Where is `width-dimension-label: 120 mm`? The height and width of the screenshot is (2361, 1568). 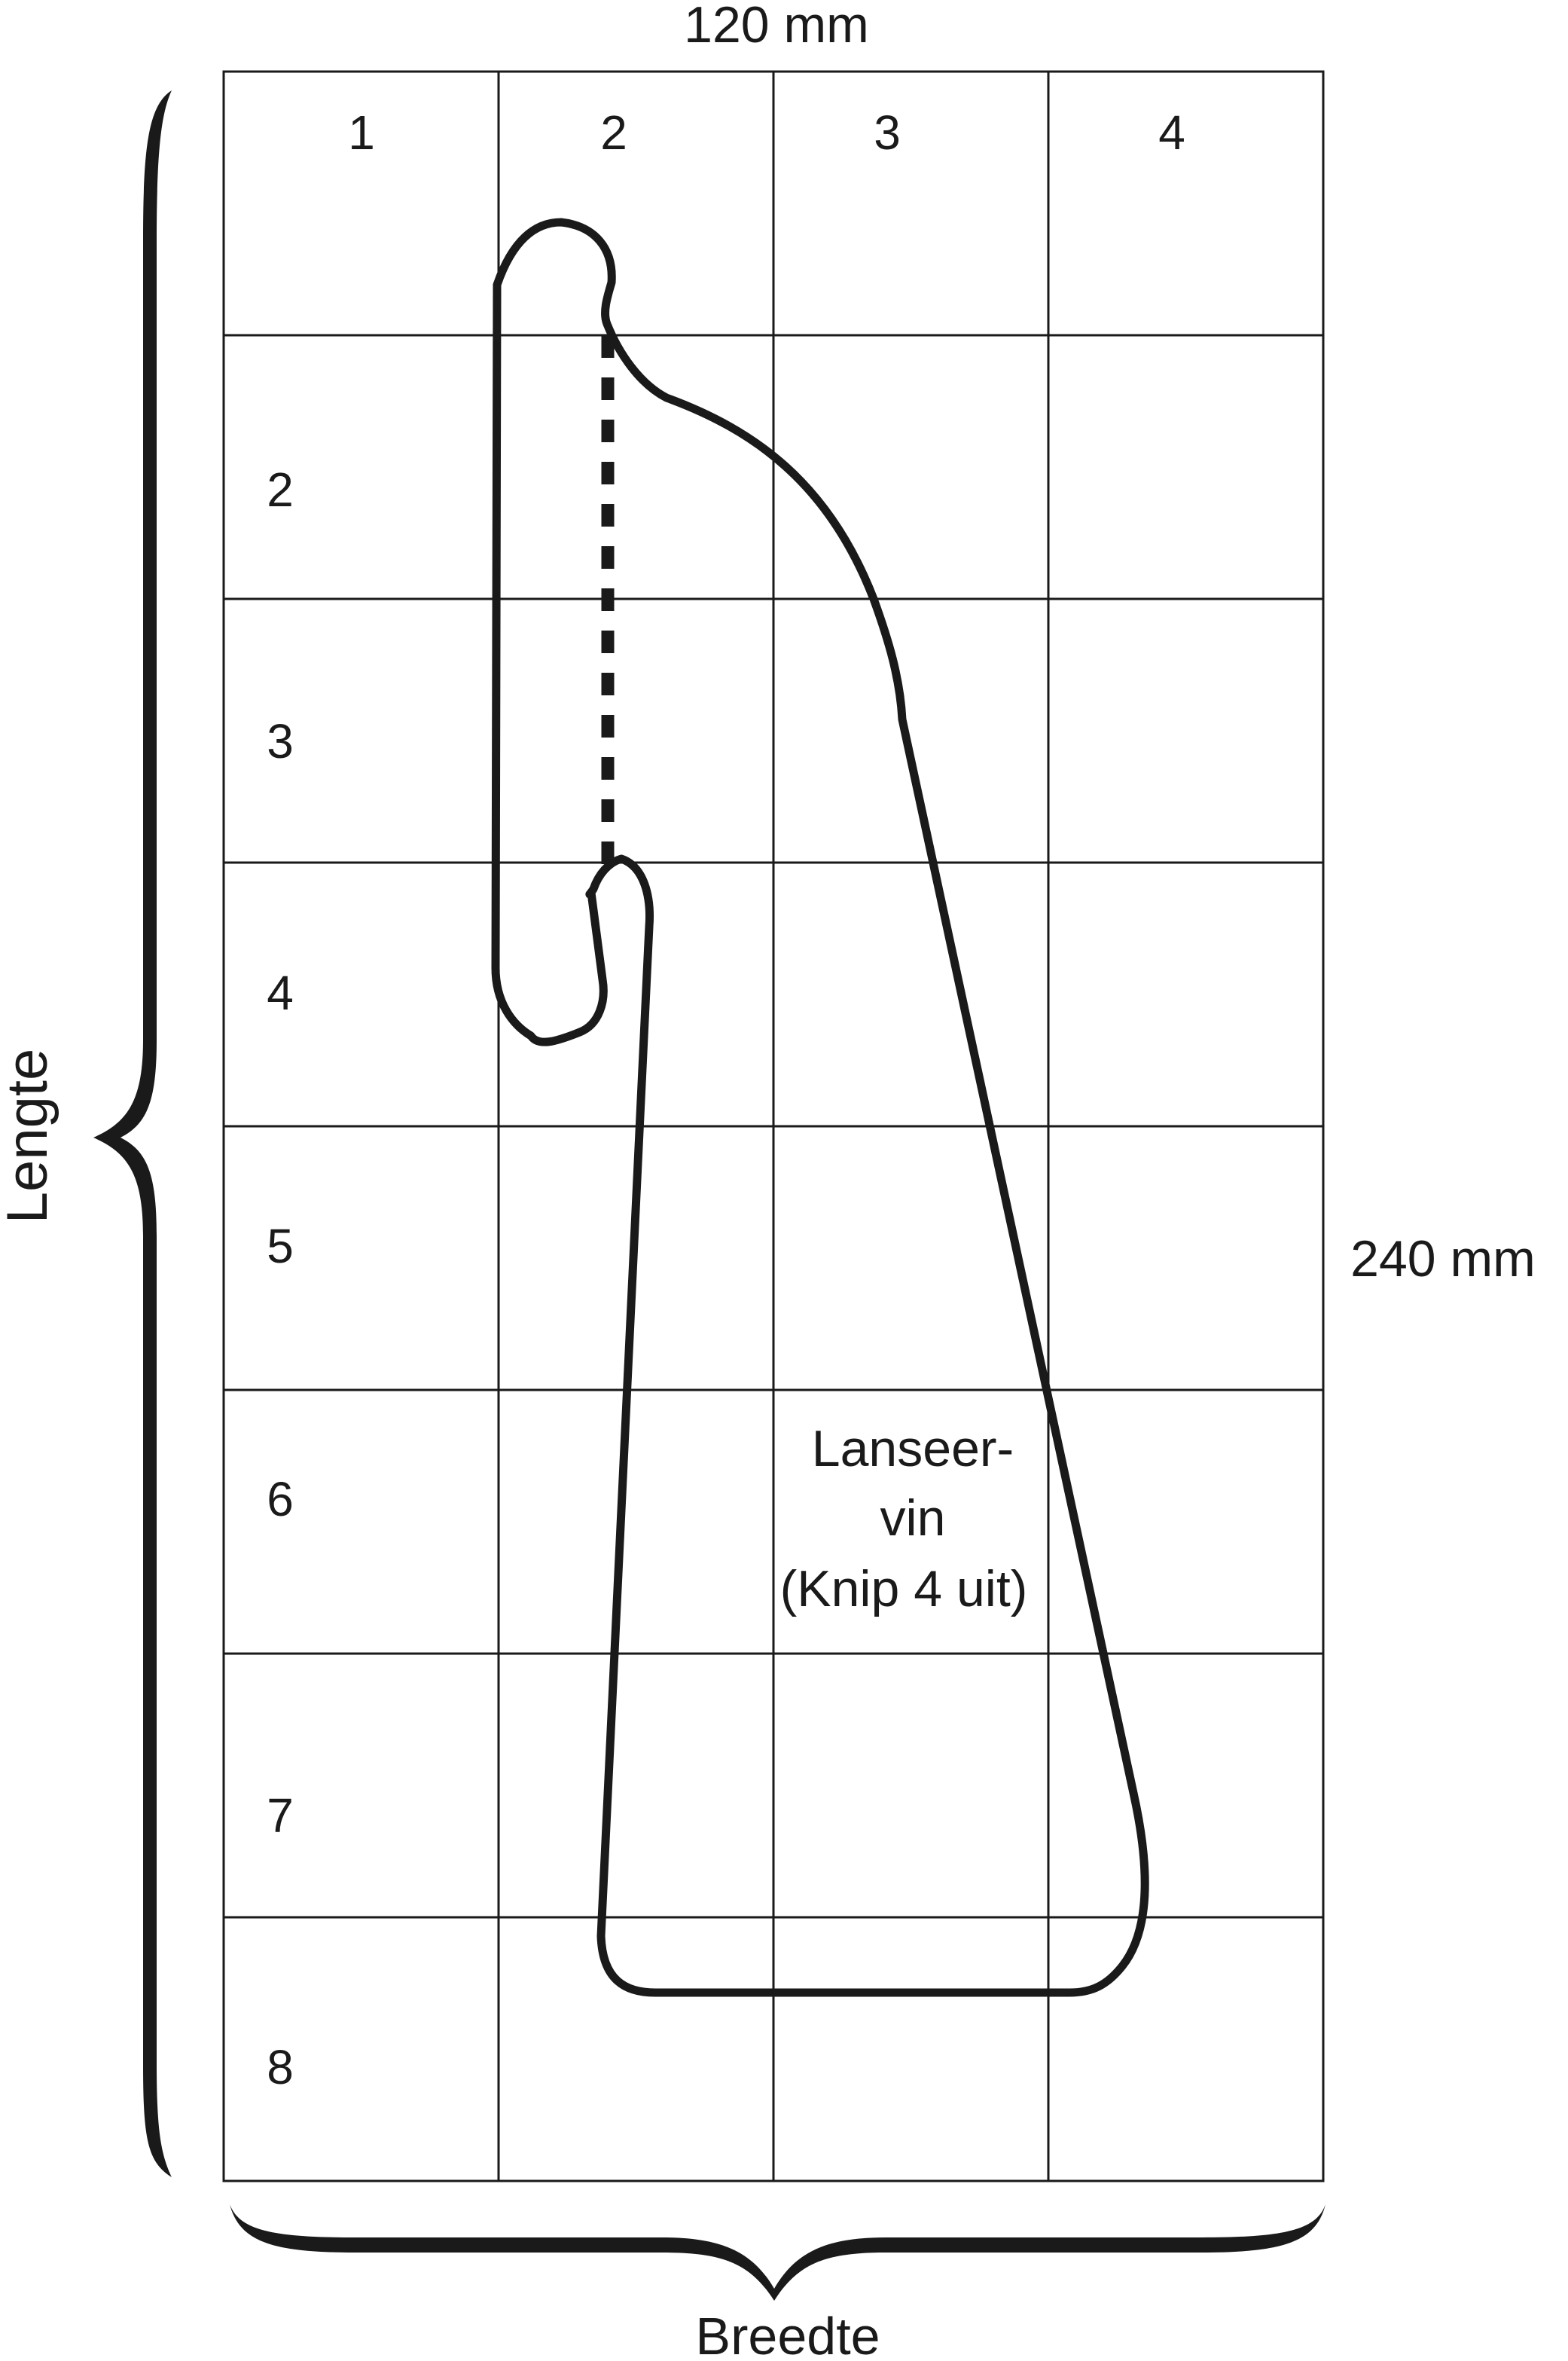 width-dimension-label: 120 mm is located at coordinates (777, 26).